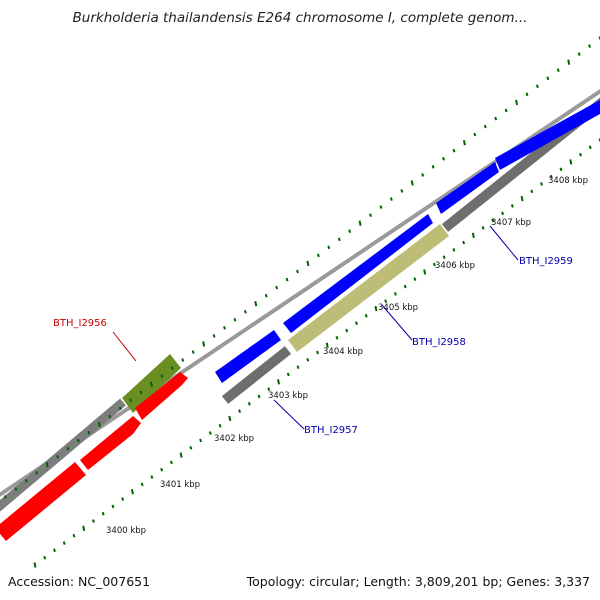 The image size is (600, 600). I want to click on gene-bth-i2958, so click(368, 288).